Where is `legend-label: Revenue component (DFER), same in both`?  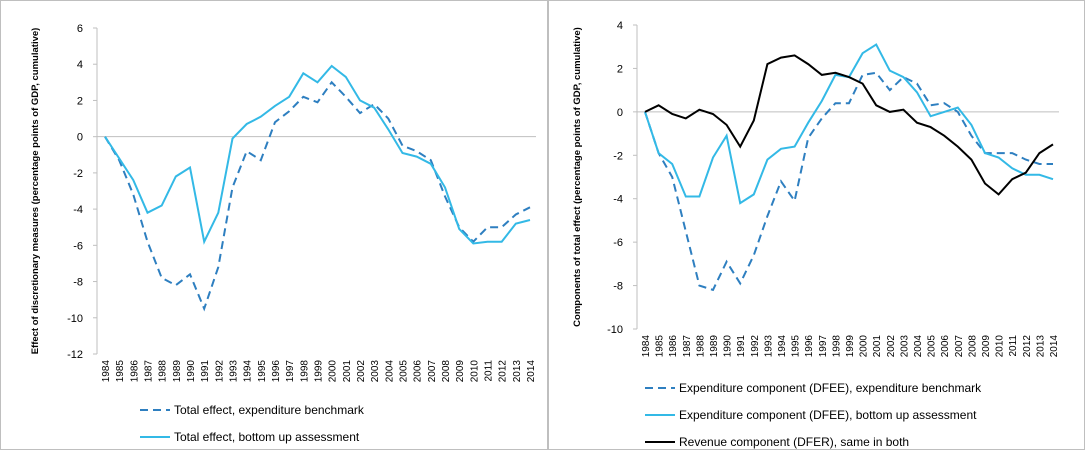
legend-label: Revenue component (DFER), same in both is located at coordinates (794, 442).